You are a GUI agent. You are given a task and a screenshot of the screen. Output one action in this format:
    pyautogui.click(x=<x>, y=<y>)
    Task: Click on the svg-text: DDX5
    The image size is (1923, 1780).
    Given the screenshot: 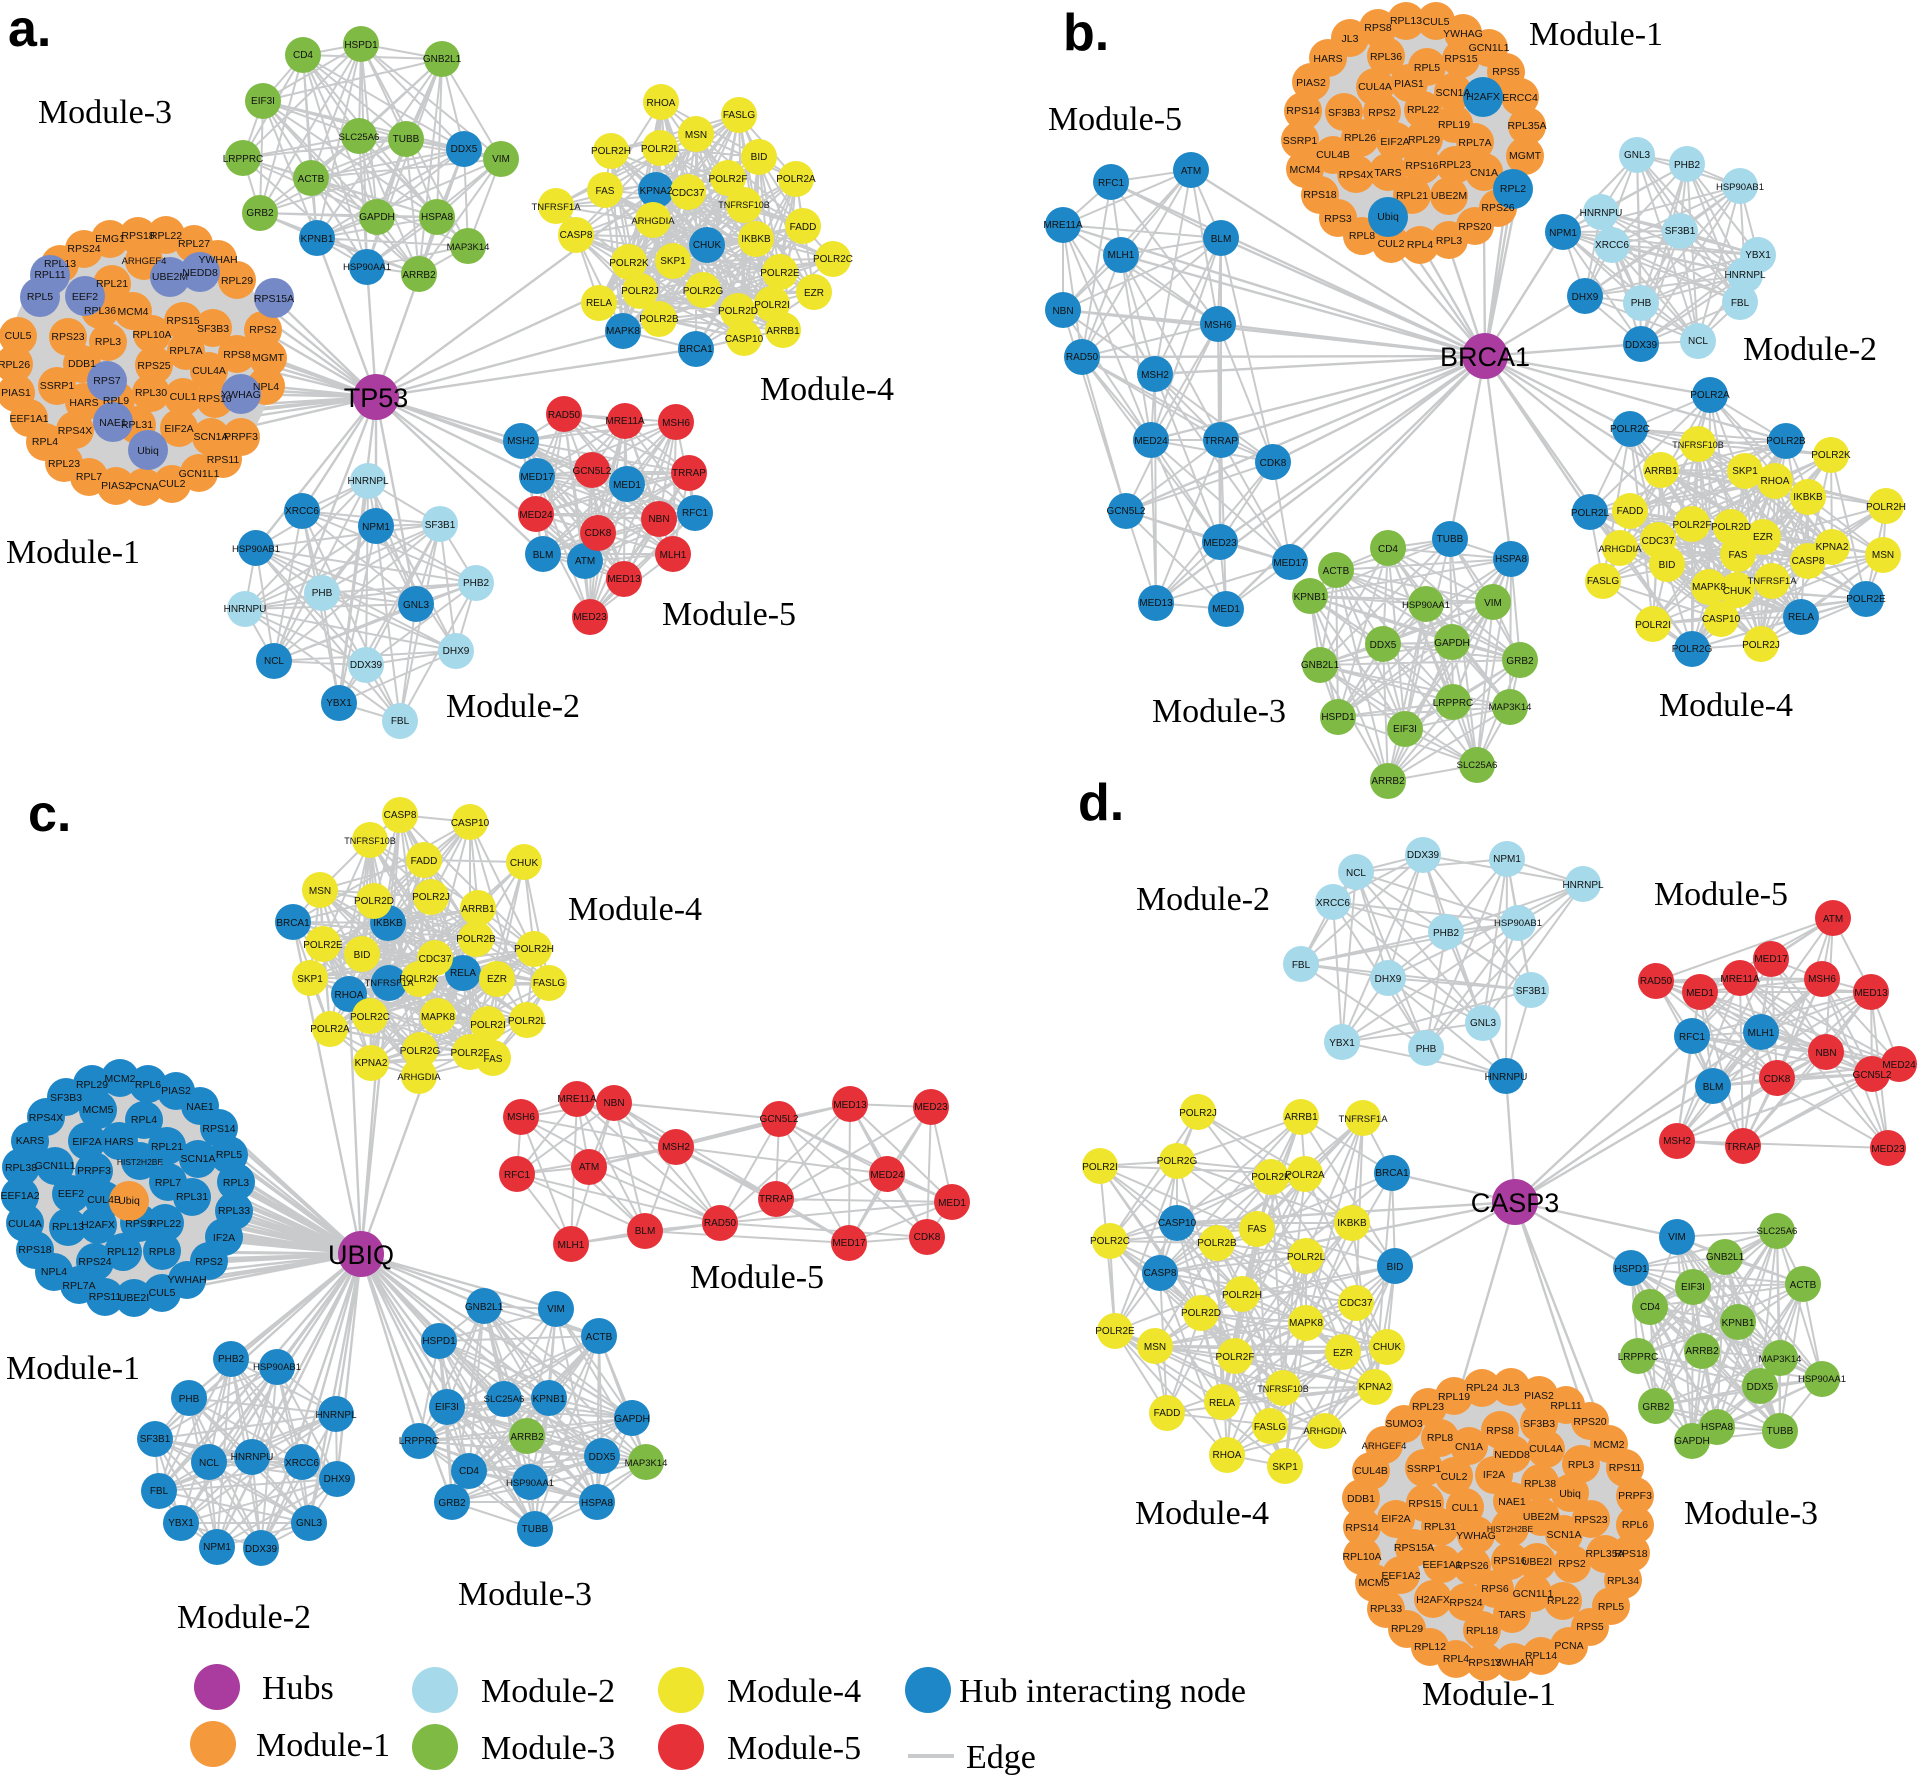 What is the action you would take?
    pyautogui.click(x=602, y=1457)
    